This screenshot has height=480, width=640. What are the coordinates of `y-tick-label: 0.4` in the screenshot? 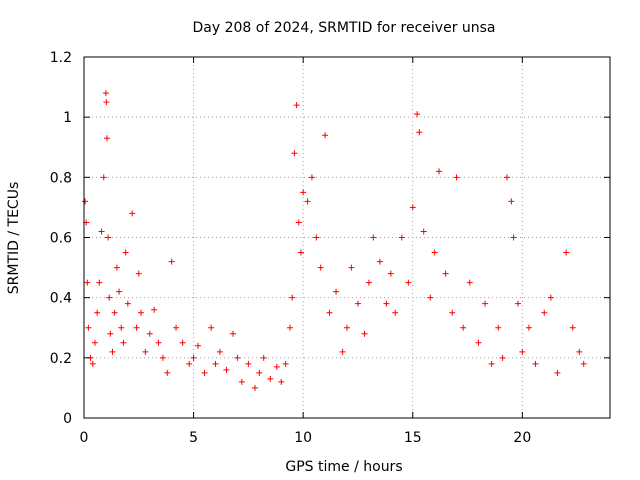 It's located at (61, 299).